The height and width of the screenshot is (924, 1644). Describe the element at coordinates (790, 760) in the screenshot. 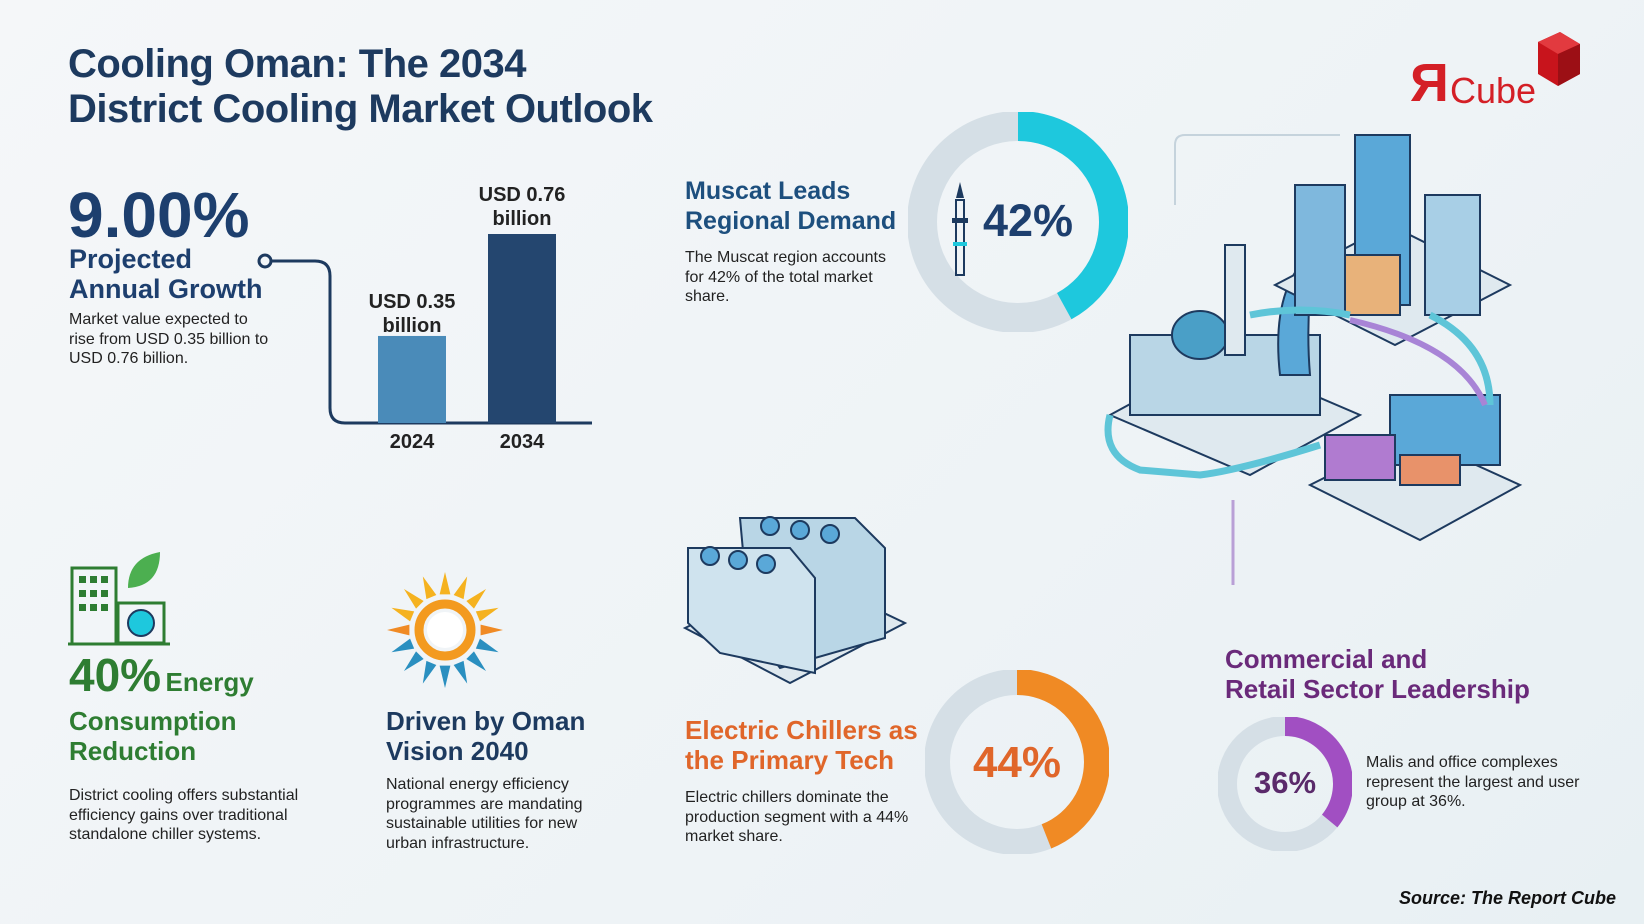

I see `chillers-title-2: the Primary Tech` at that location.